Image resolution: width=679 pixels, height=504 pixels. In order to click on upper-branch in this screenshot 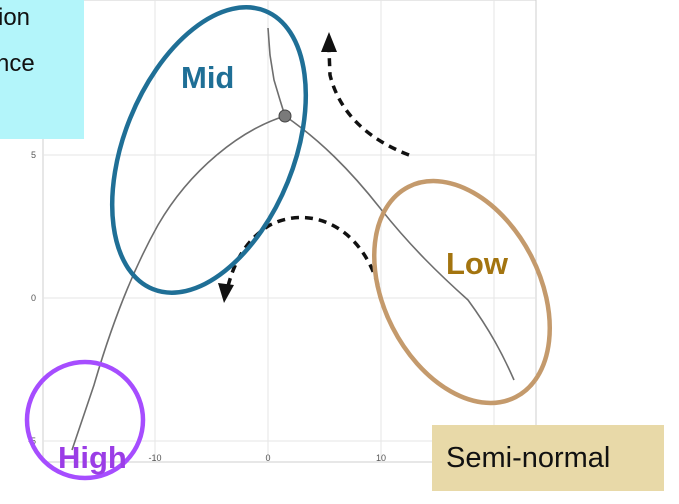, I will do `click(276, 72)`.